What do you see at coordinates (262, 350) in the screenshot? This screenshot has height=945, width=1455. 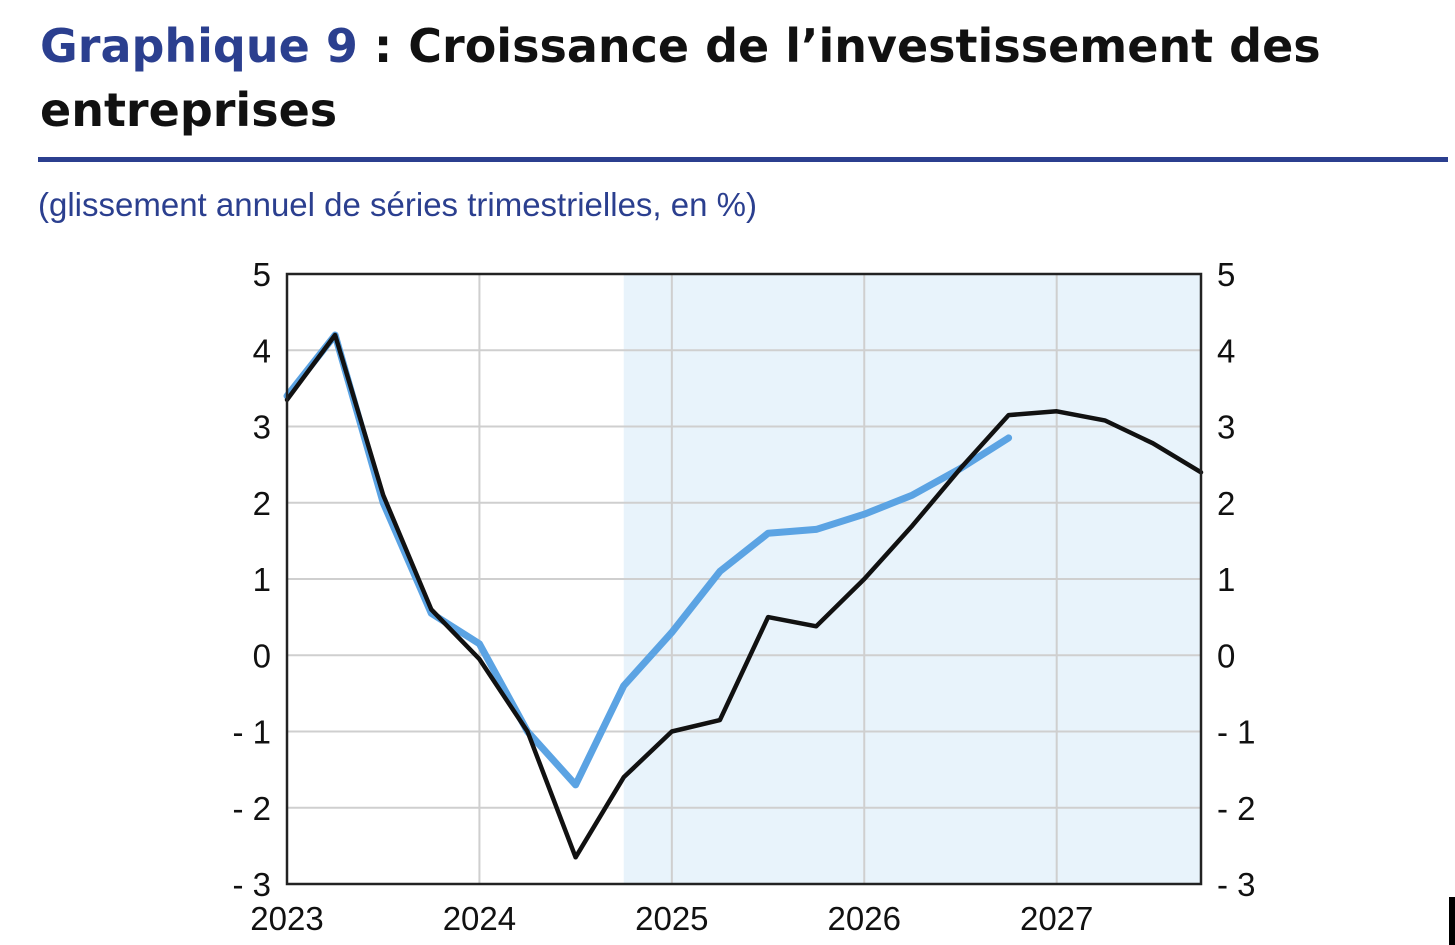 I see `y-tick-label-left: 4` at bounding box center [262, 350].